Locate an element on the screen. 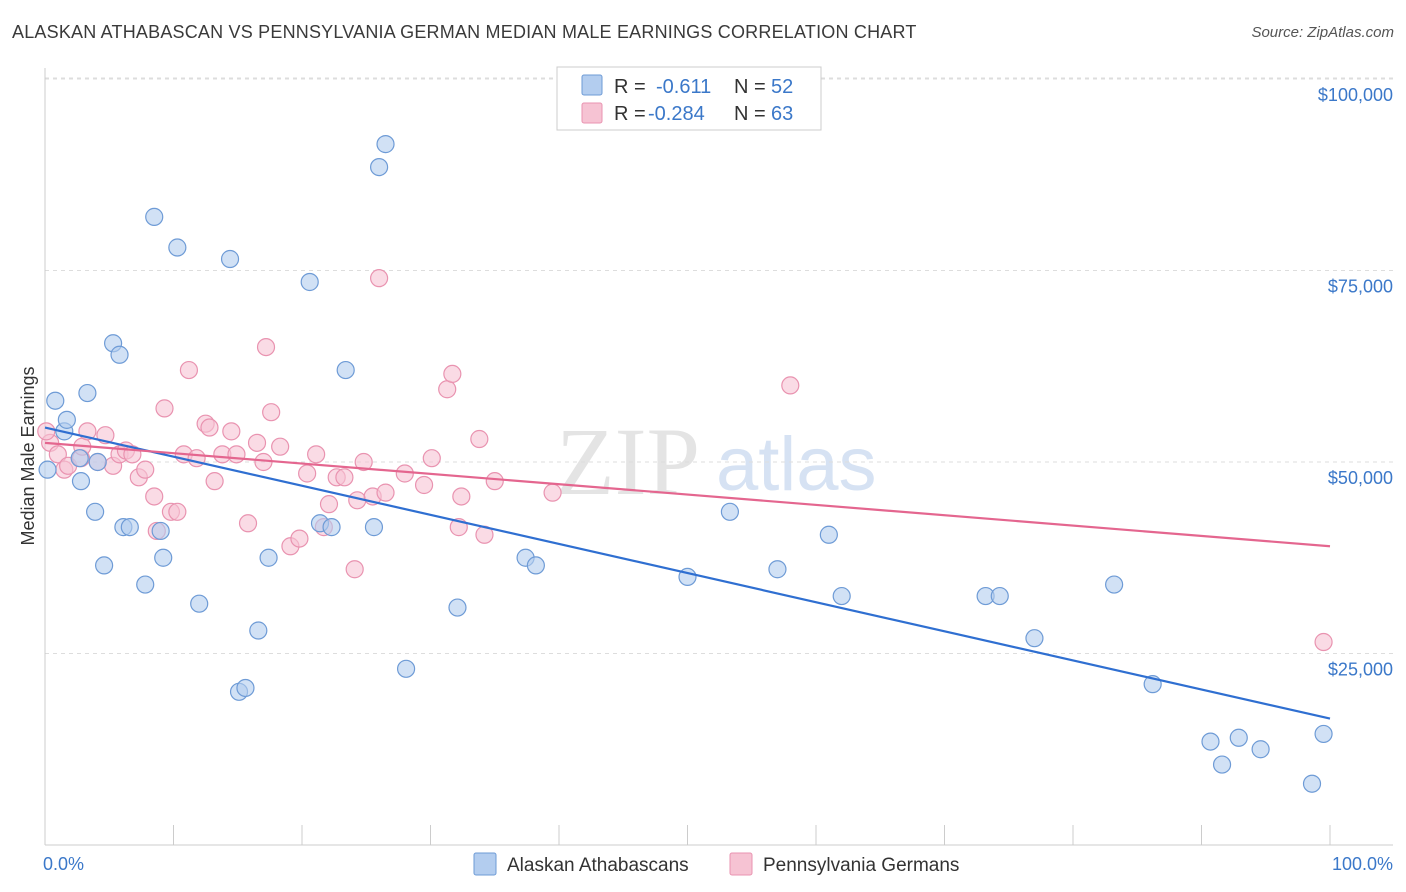 The image size is (1406, 892). legend-label-alaskan-athabascans: Alaskan Athabascans is located at coordinates (598, 865).